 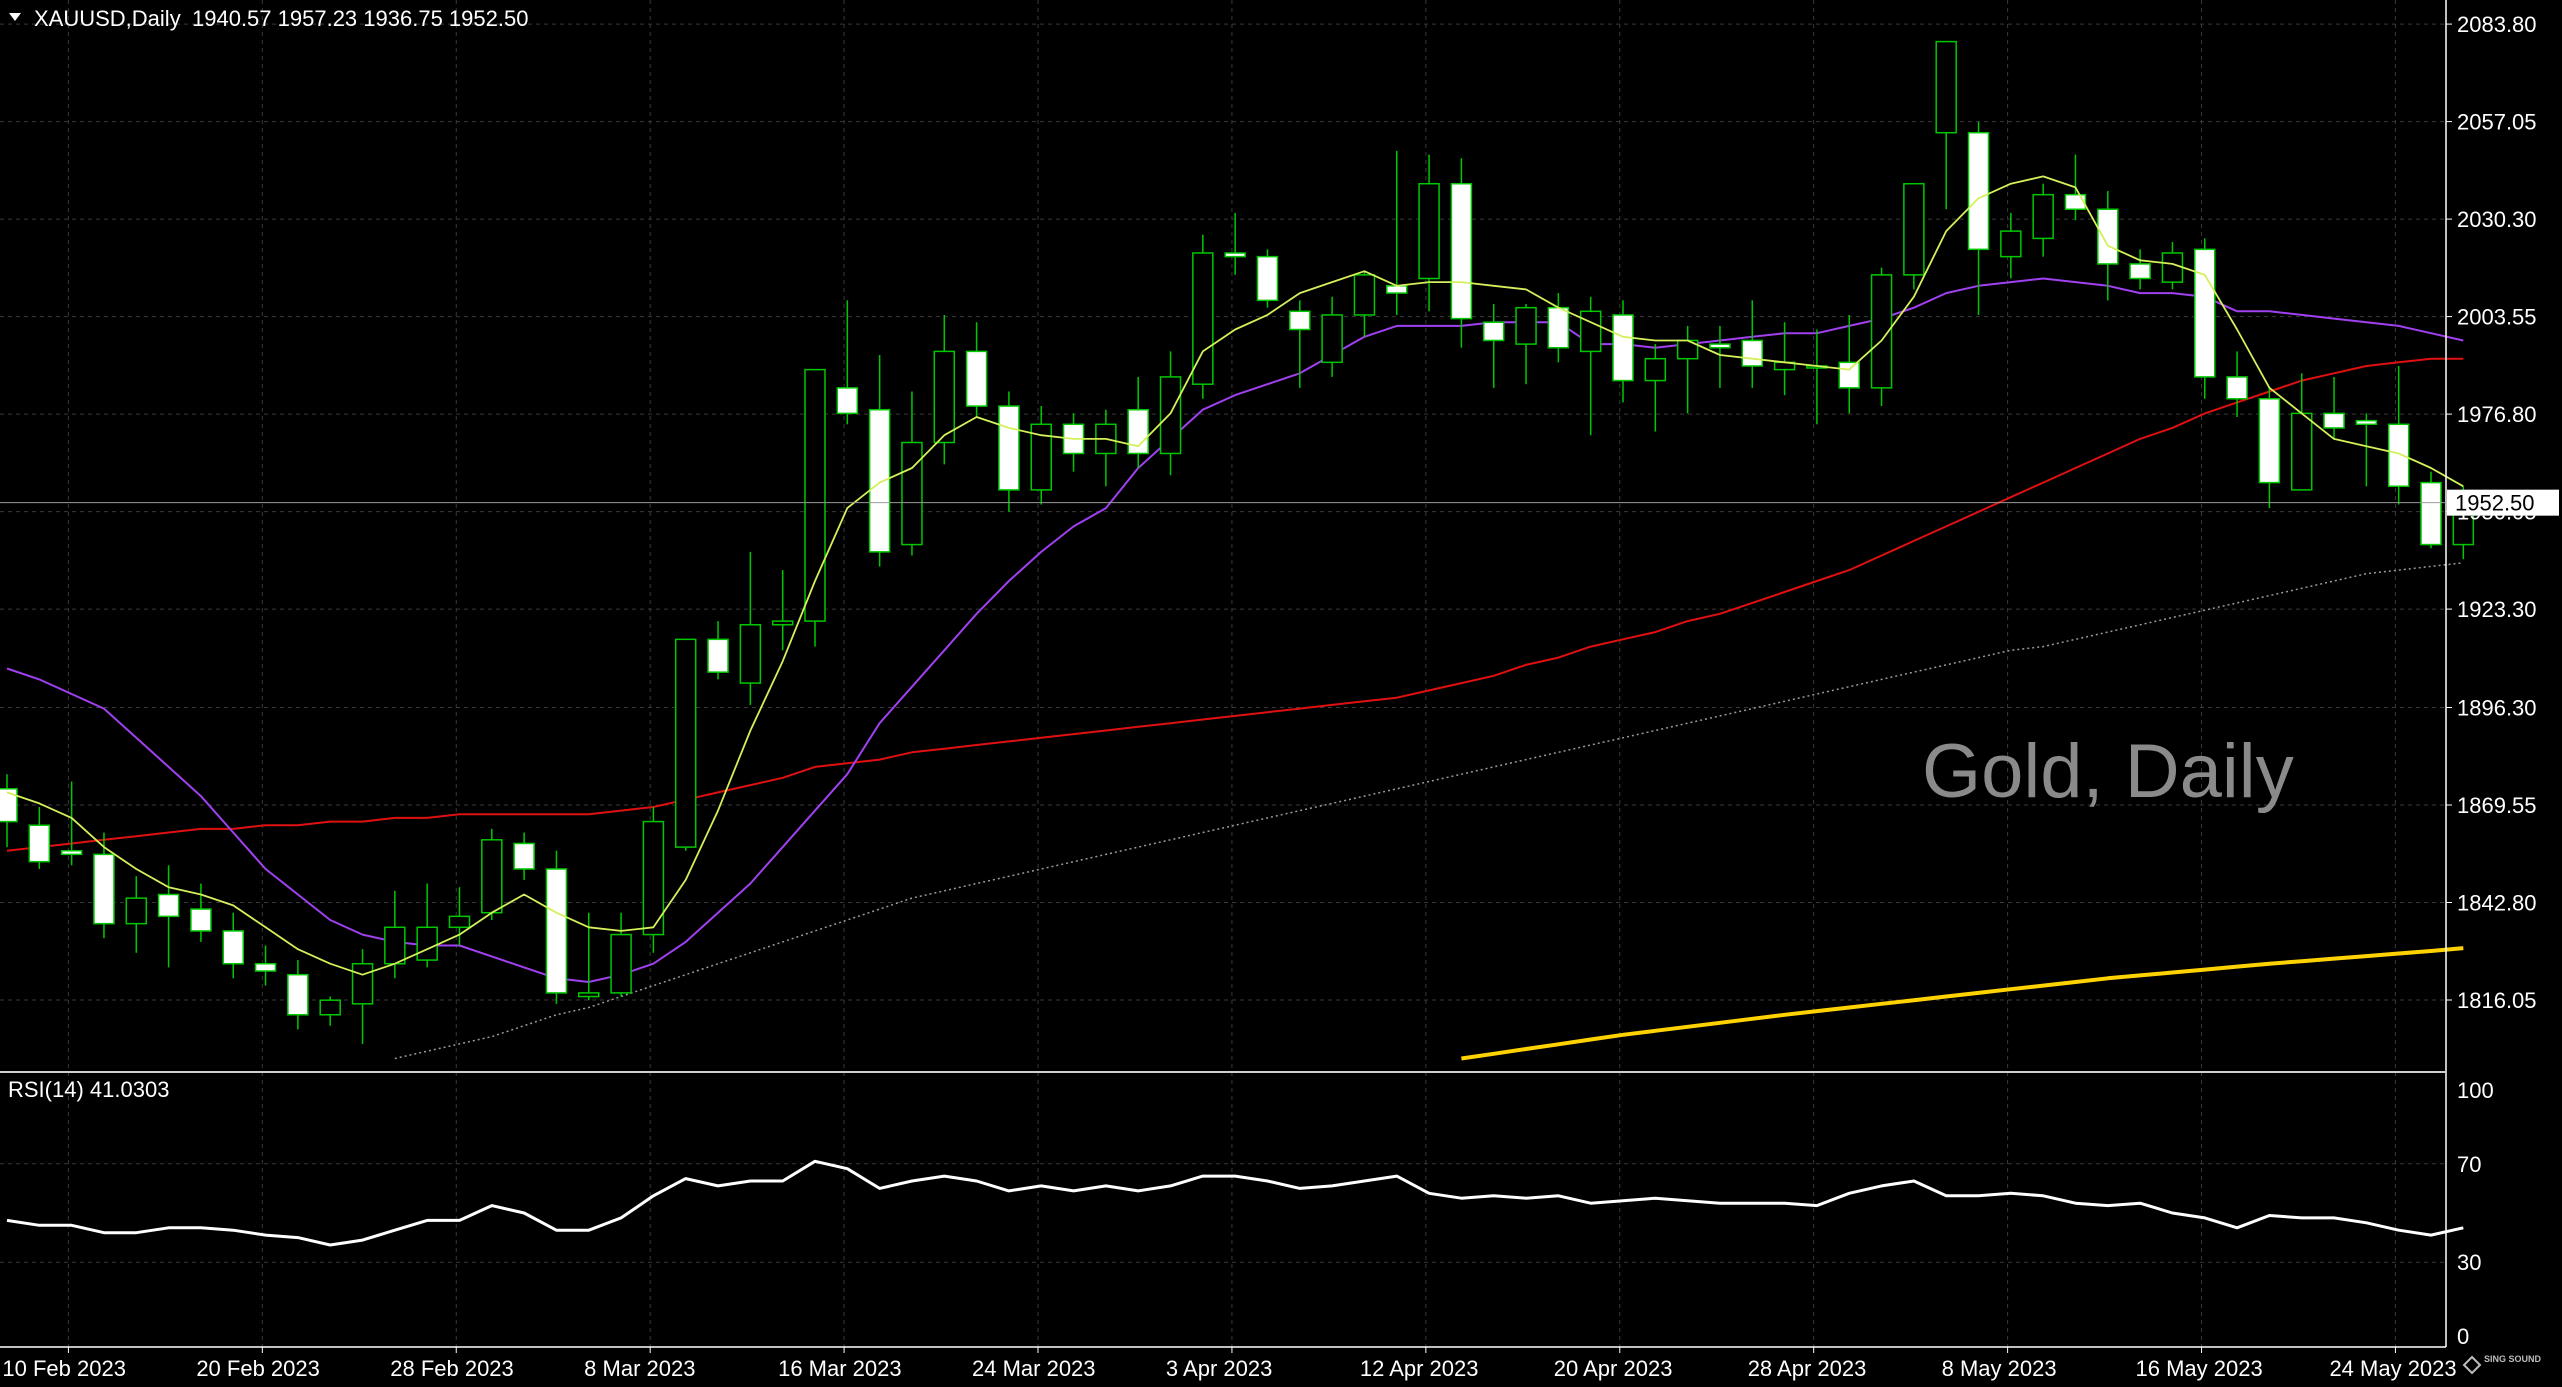 What do you see at coordinates (2108, 771) in the screenshot?
I see `watermark: Gold, Daily` at bounding box center [2108, 771].